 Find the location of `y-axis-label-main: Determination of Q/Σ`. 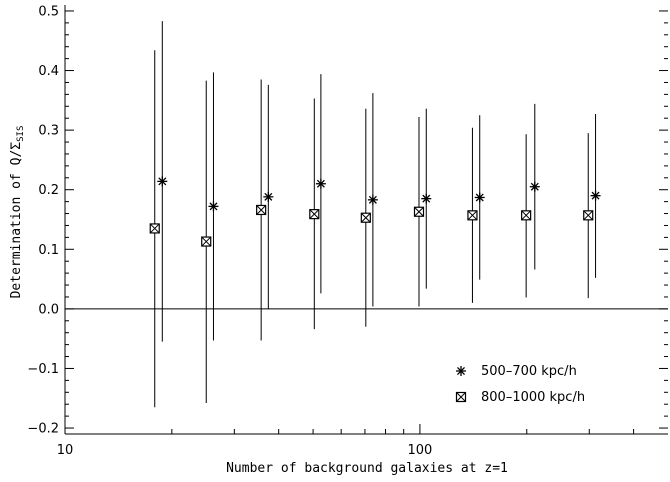

y-axis-label-main: Determination of Q/Σ is located at coordinates (16, 220).